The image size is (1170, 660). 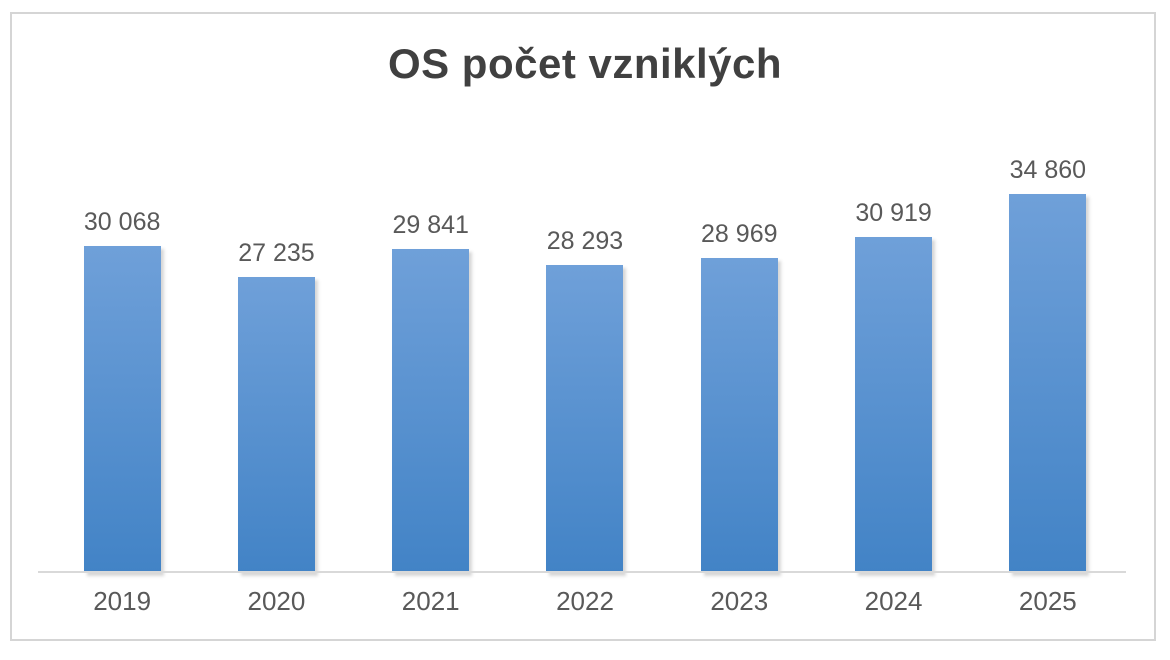 I want to click on x-axis-line, so click(x=582, y=572).